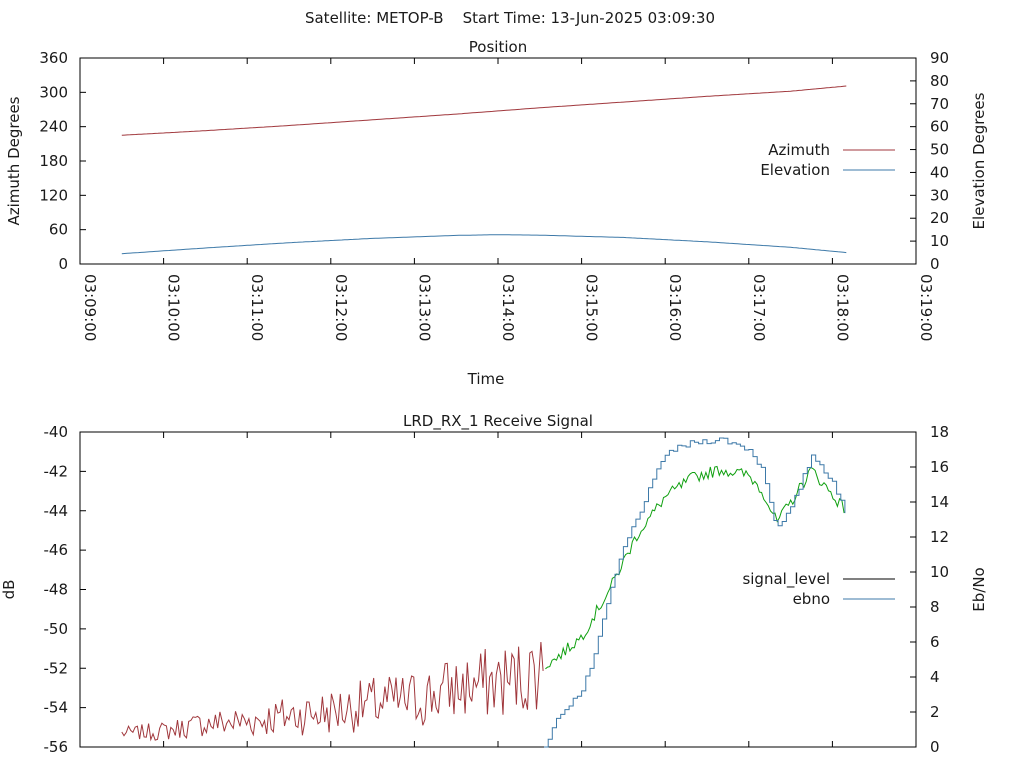 This screenshot has height=768, width=1024. Describe the element at coordinates (786, 579) in the screenshot. I see `signal-legend-label: signal_level` at that location.